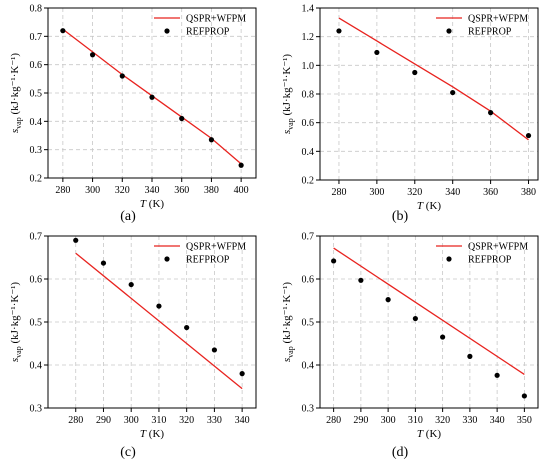 The height and width of the screenshot is (464, 550). I want to click on panel-caption: (b), so click(400, 216).